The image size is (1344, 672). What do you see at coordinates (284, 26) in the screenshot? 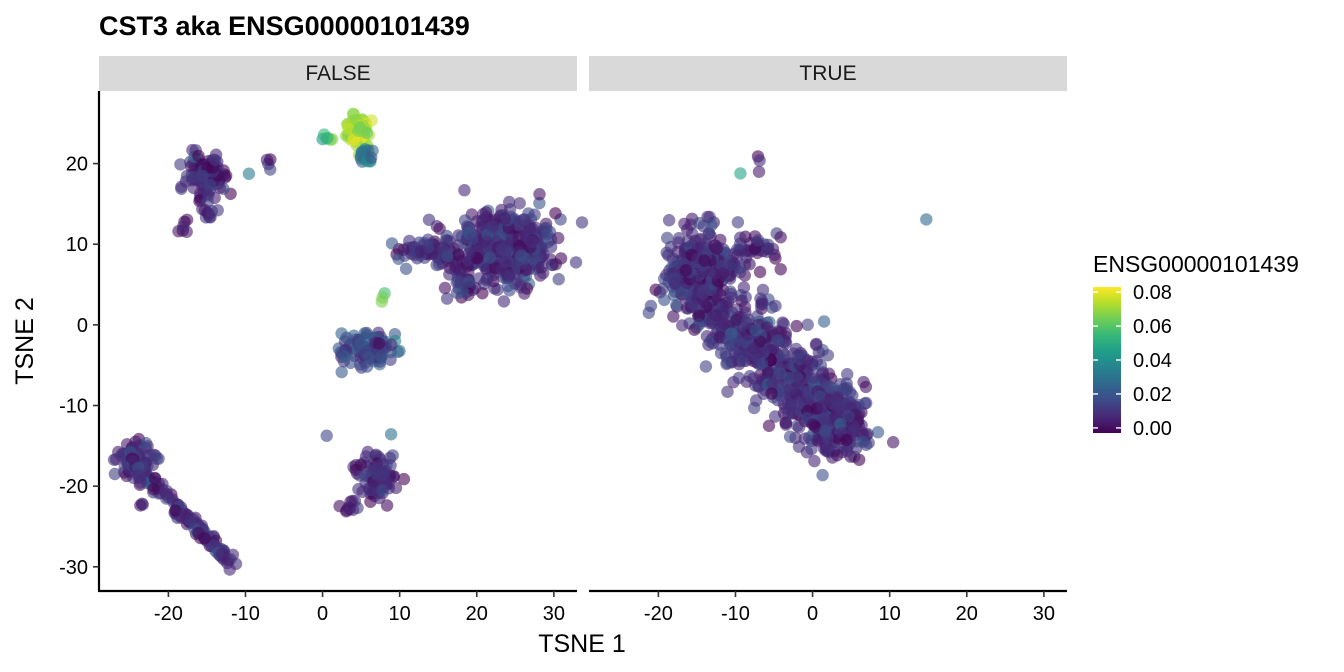
I see `chart-title: CST3 aka ENSG00000101439` at bounding box center [284, 26].